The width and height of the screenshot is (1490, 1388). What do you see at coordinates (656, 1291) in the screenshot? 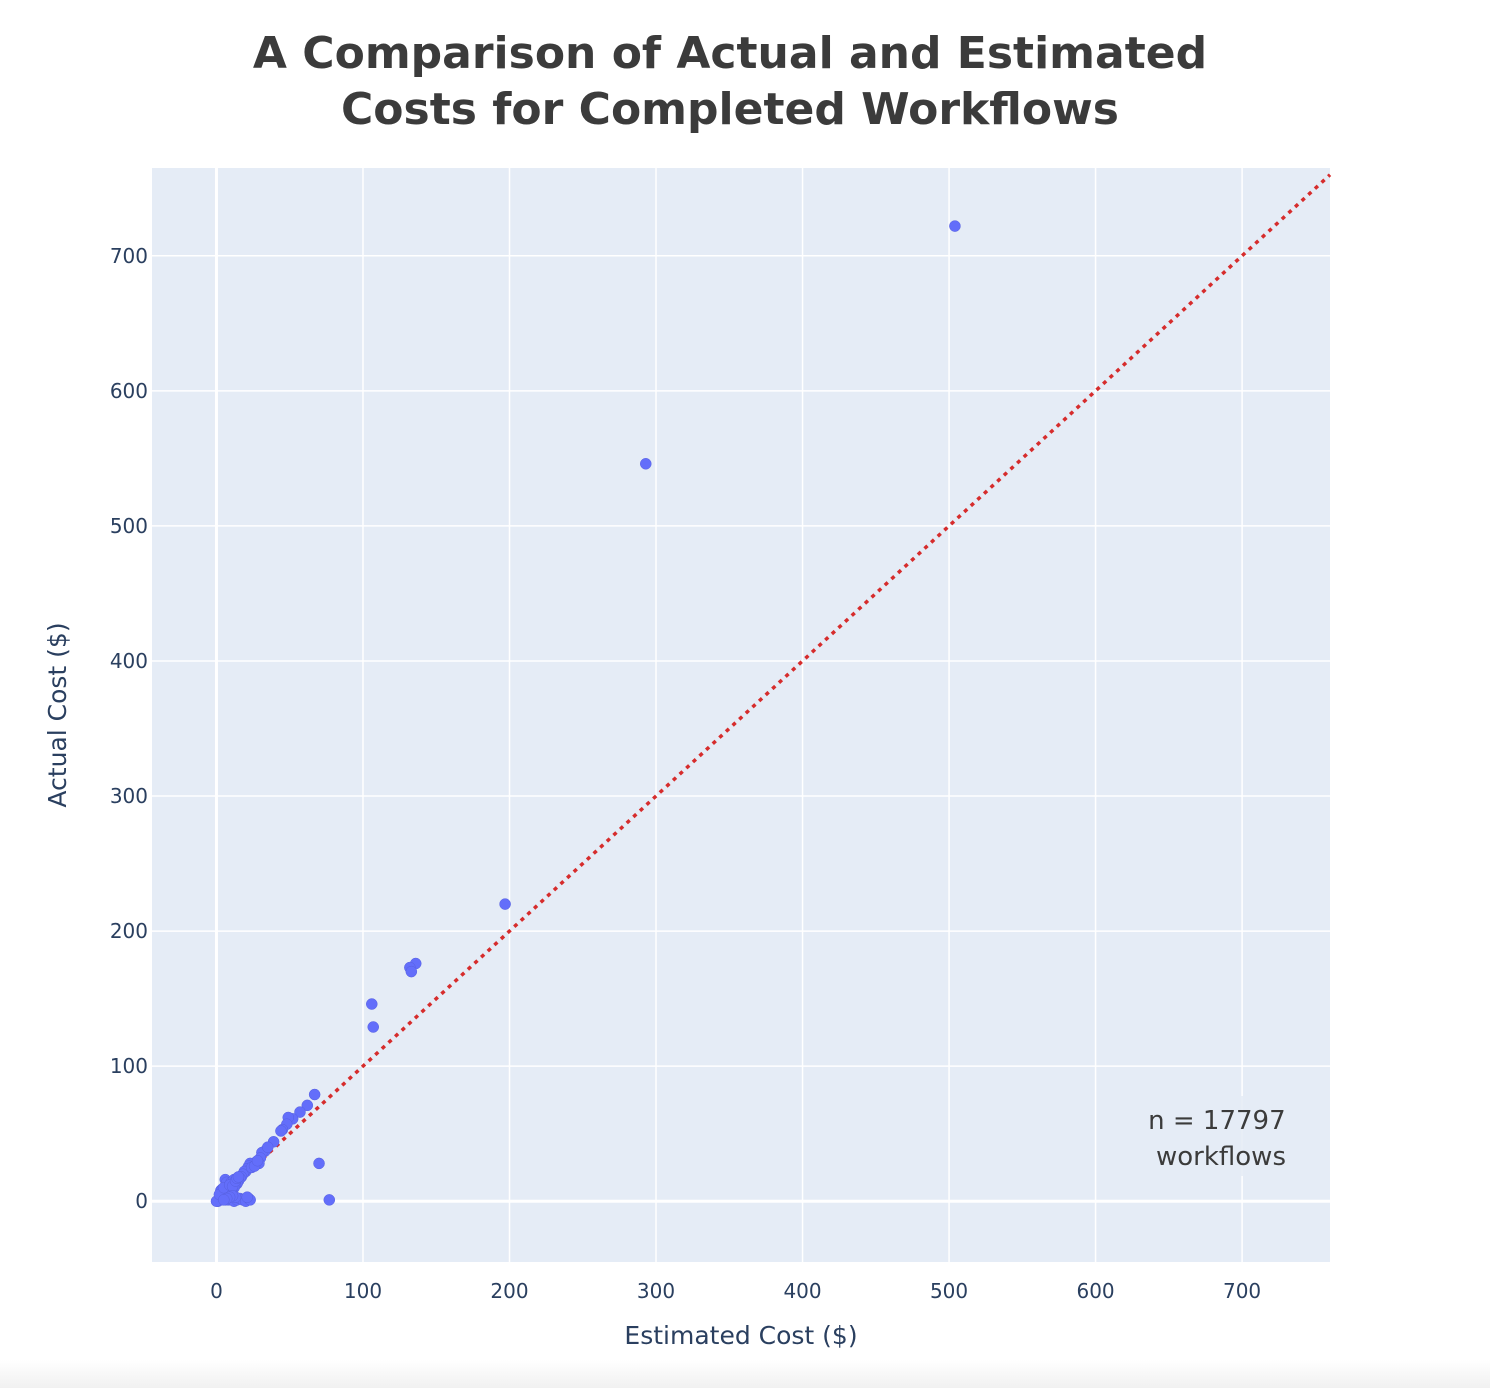
I see `x-tick-label: 300` at bounding box center [656, 1291].